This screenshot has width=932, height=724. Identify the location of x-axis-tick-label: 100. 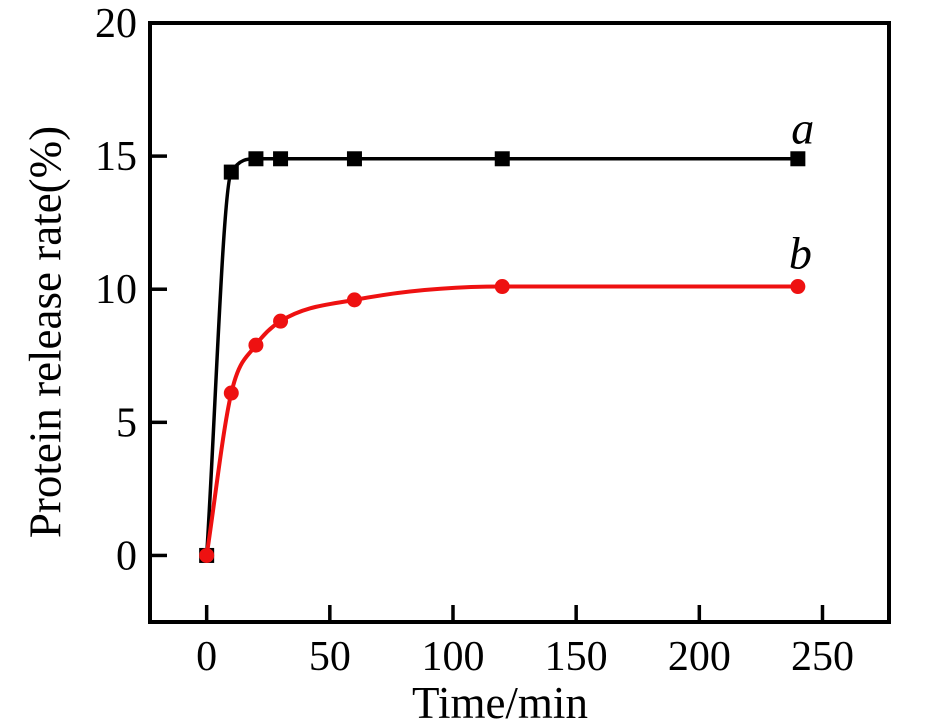
(452, 657).